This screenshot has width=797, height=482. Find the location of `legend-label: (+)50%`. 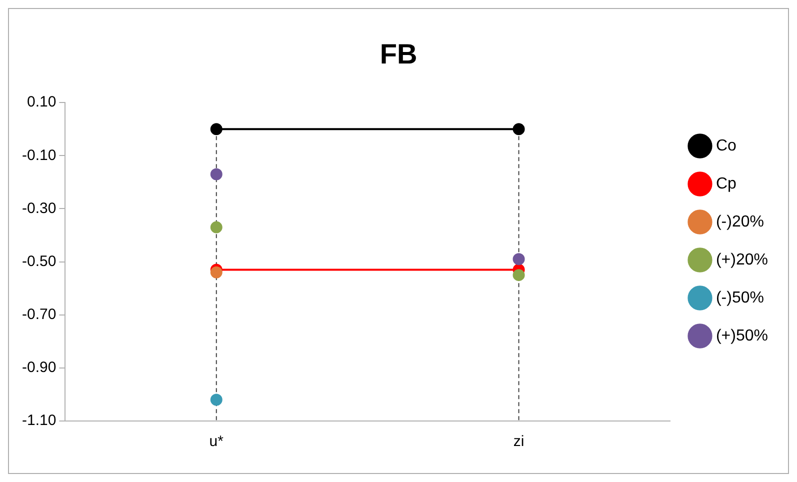

legend-label: (+)50% is located at coordinates (742, 335).